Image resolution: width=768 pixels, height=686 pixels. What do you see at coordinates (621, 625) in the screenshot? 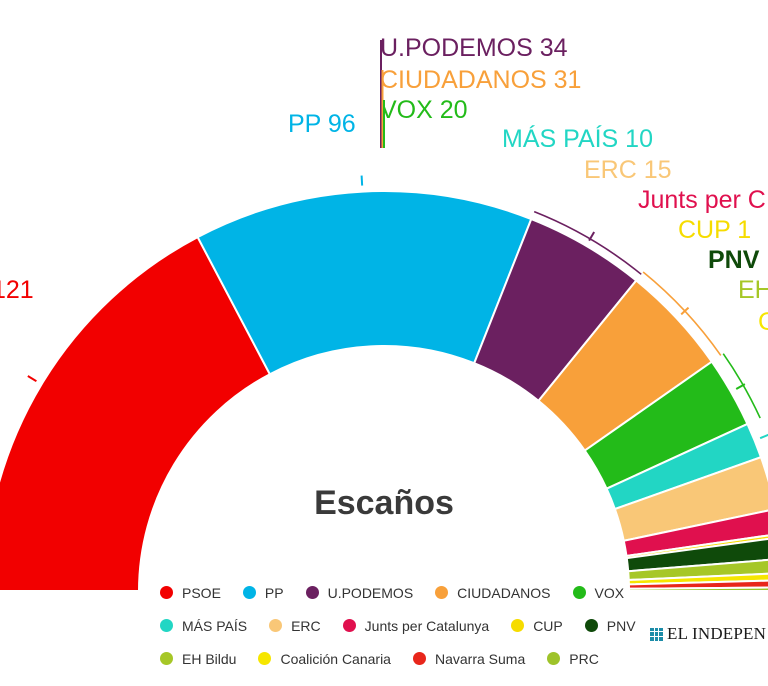
I see `legend-label: PNV` at bounding box center [621, 625].